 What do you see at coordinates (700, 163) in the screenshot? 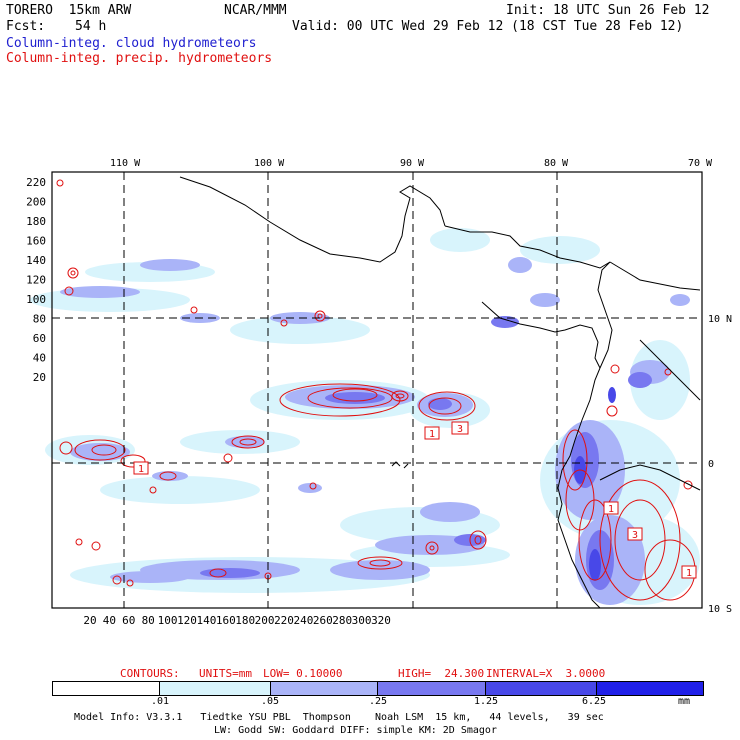
I see `lon-label: 70 W` at bounding box center [700, 163].